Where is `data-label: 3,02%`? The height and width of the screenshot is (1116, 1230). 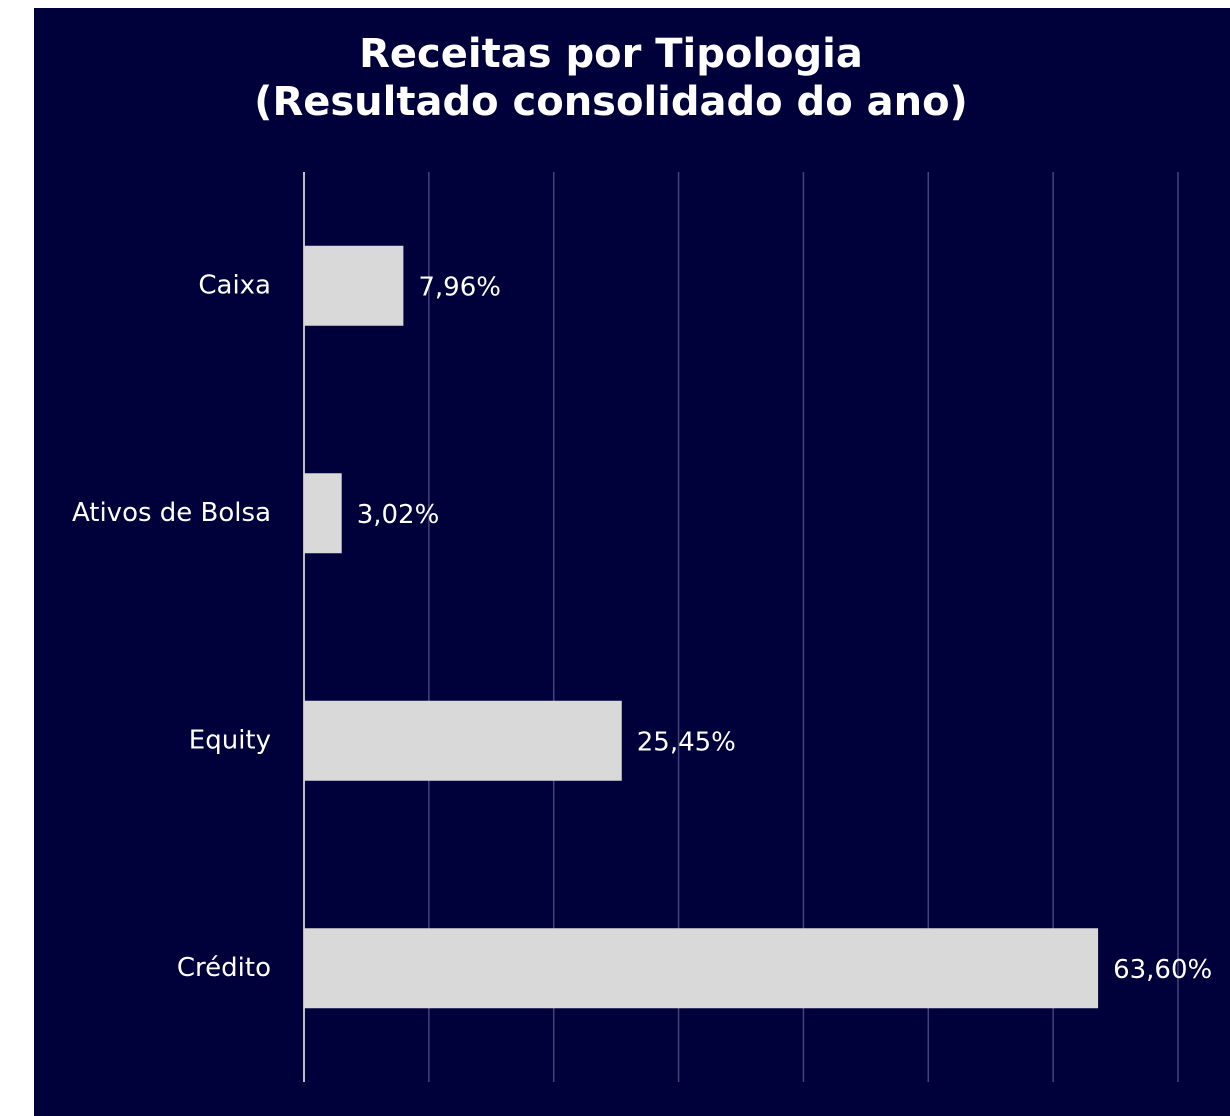
data-label: 3,02% is located at coordinates (398, 515).